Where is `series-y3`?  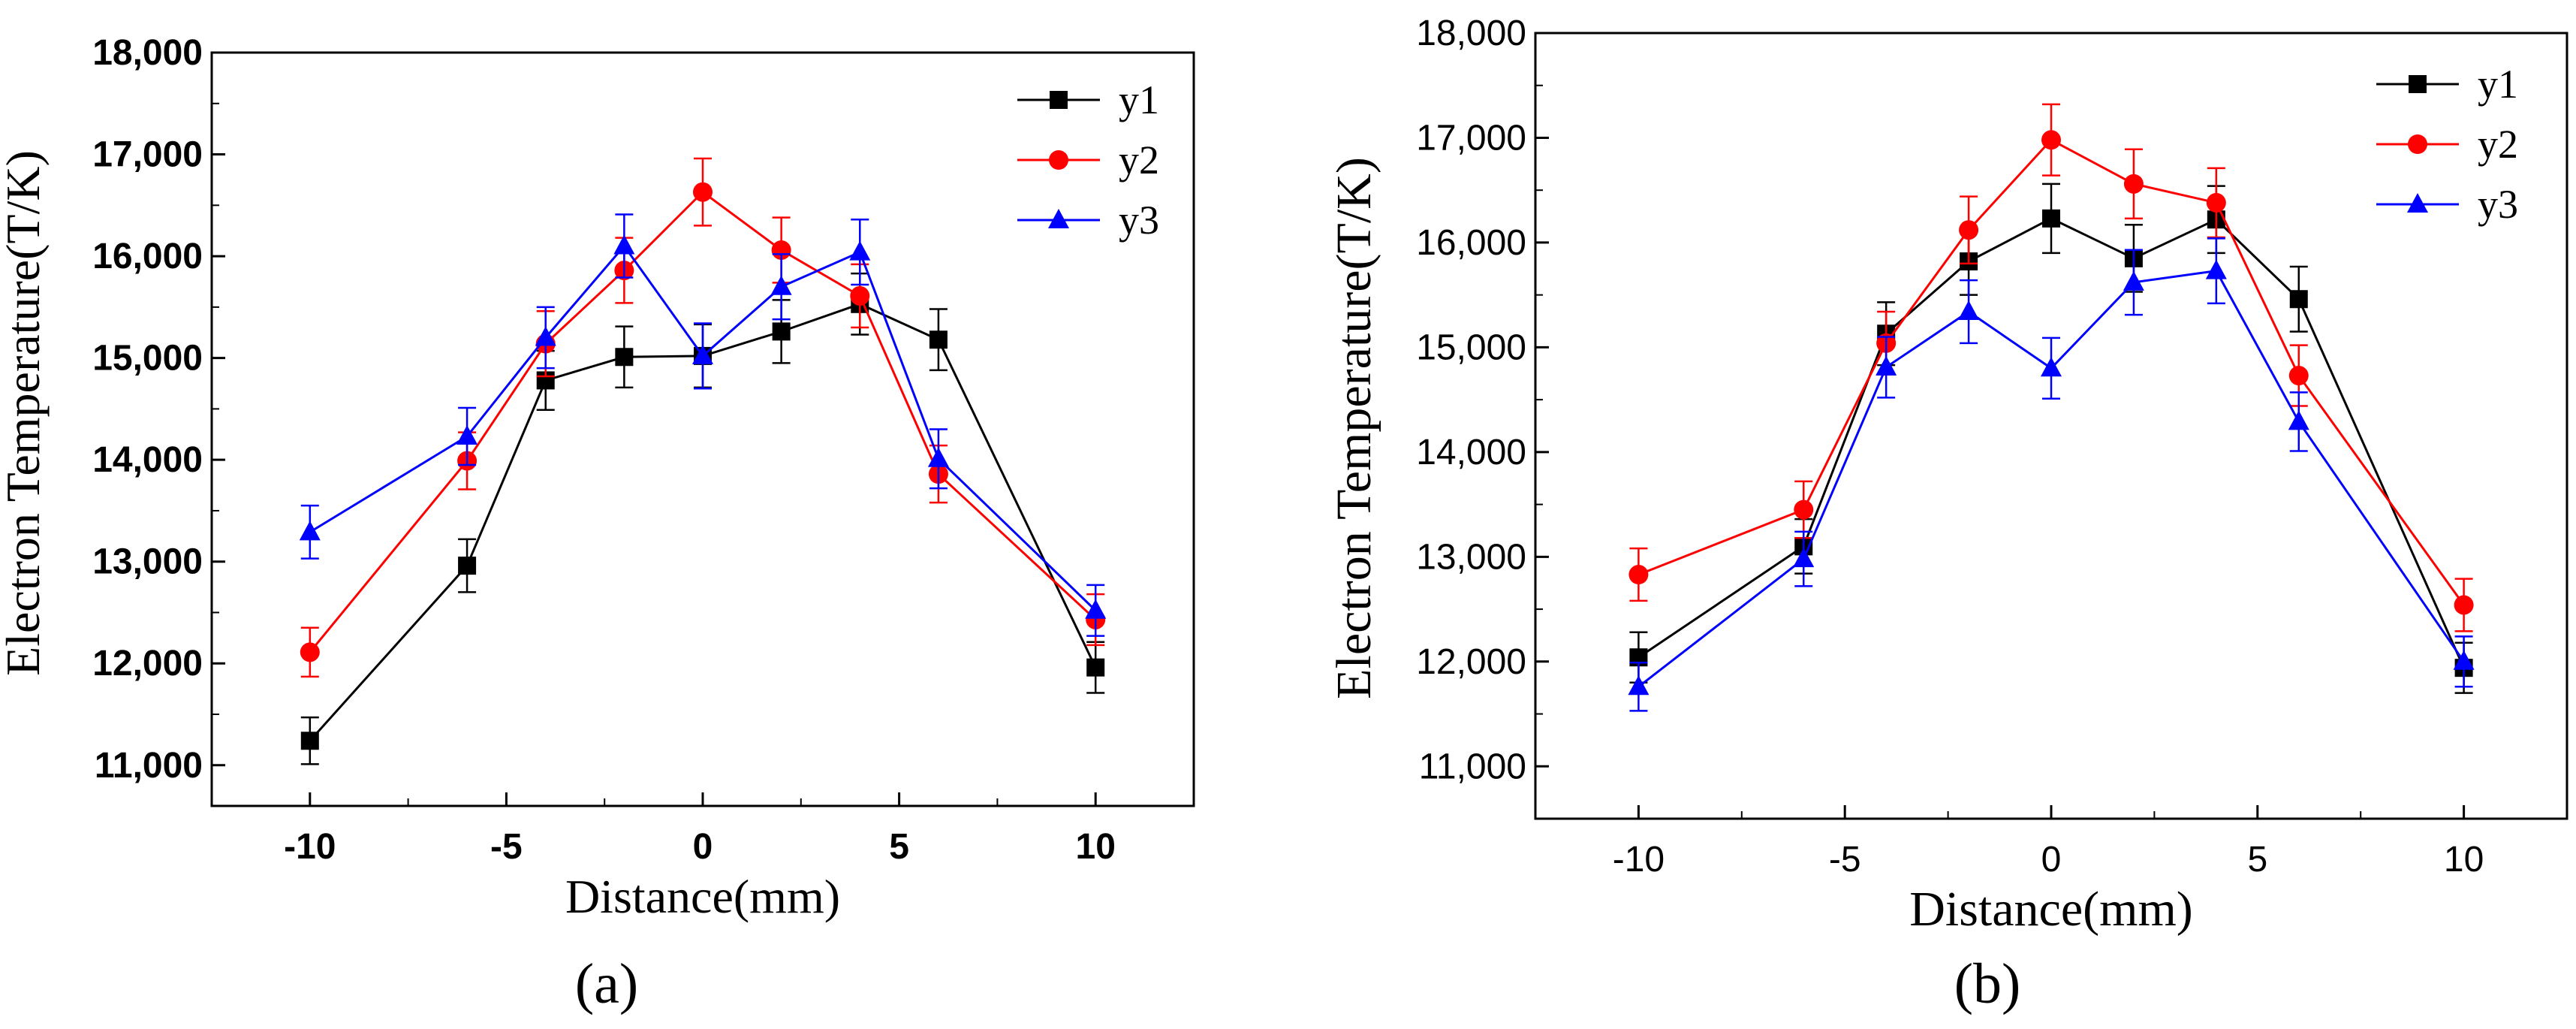
series-y3 is located at coordinates (703, 425).